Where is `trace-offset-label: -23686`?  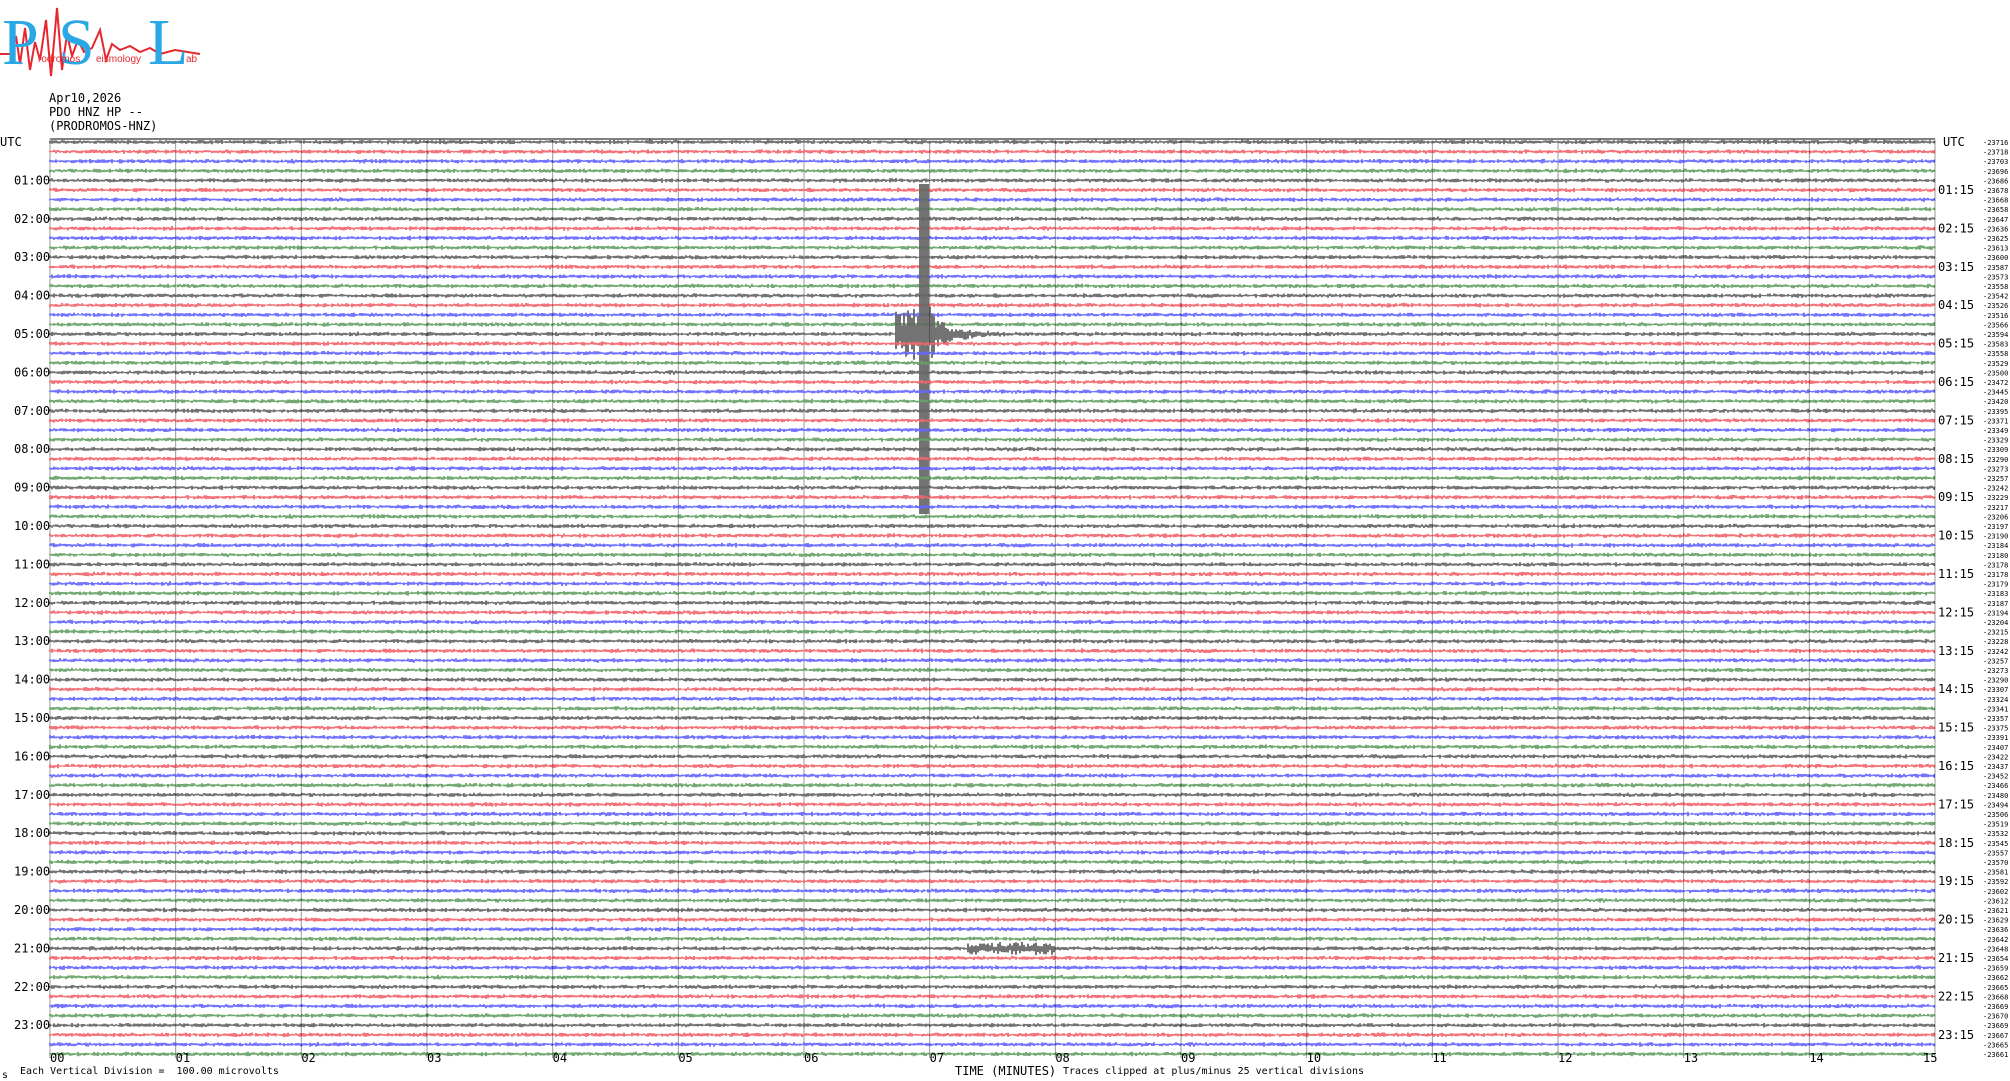
trace-offset-label: -23686 is located at coordinates (1995, 181).